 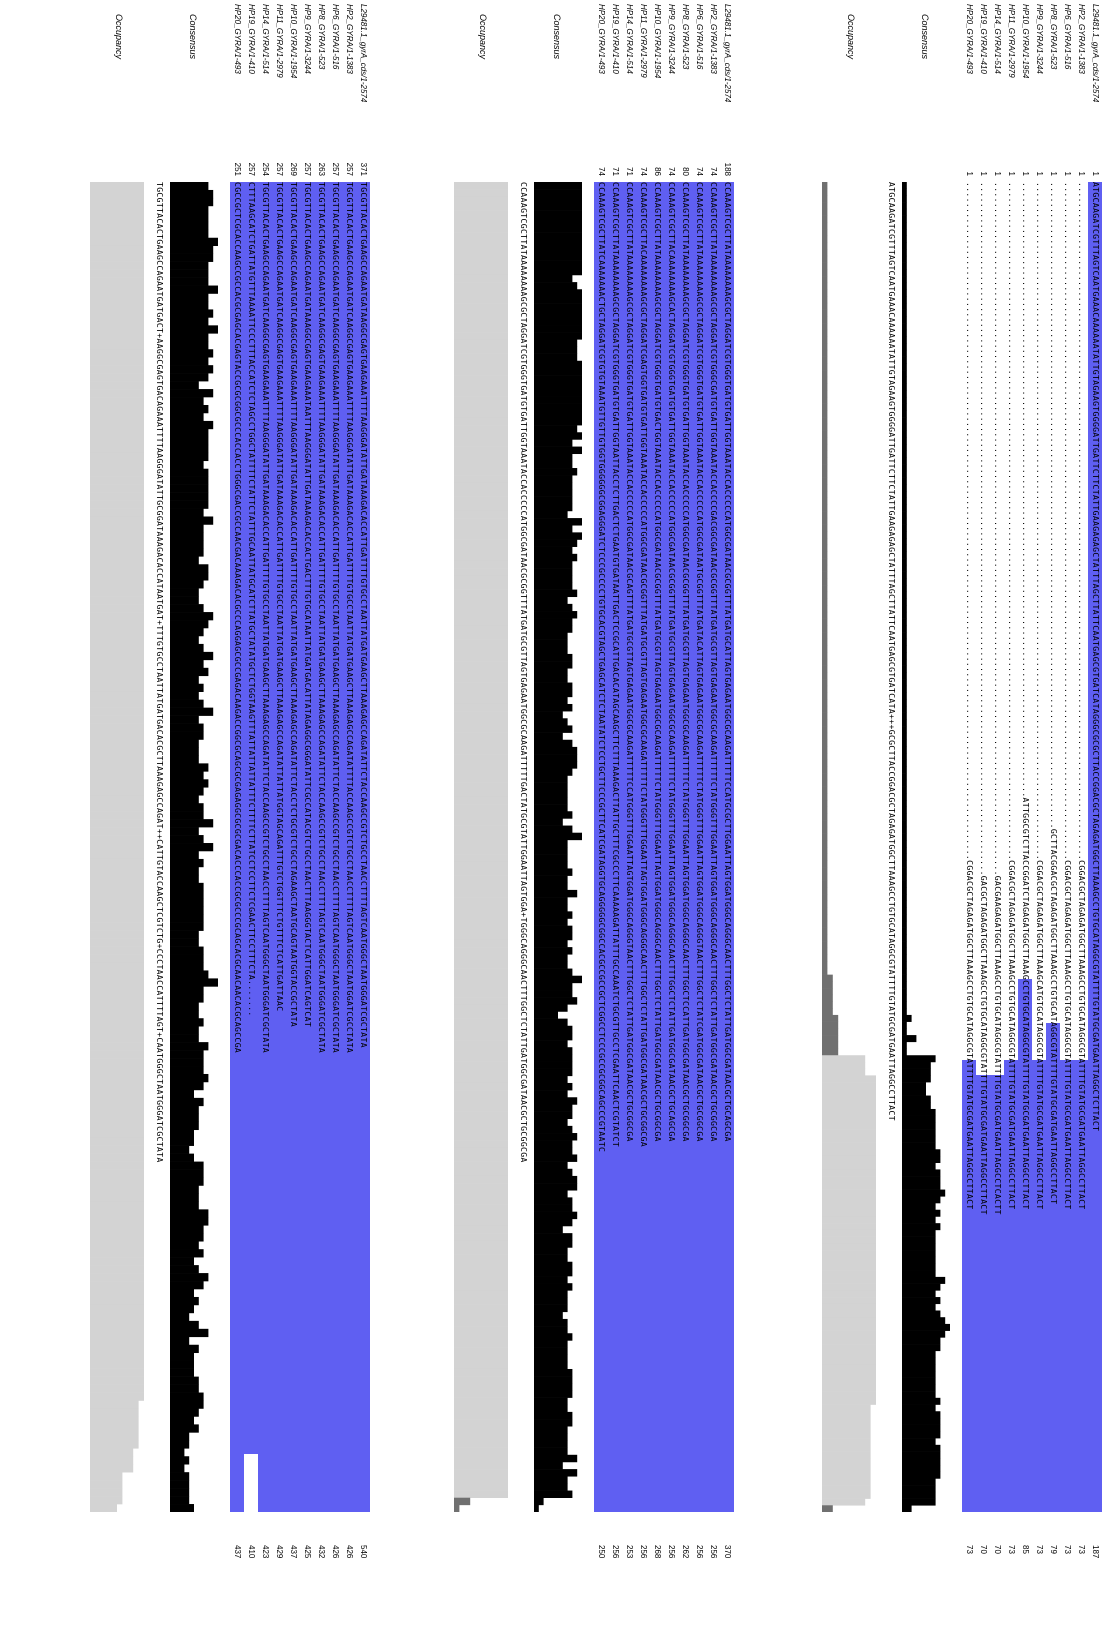 I want to click on sequence-name: HP20_GYRA/1-493, so click(x=601, y=39).